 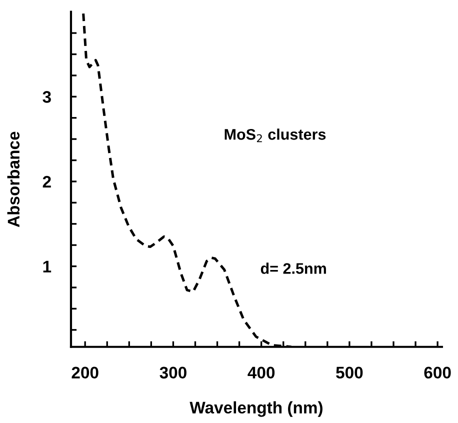 What do you see at coordinates (13, 180) in the screenshot?
I see `y-axis-title: Absorbance` at bounding box center [13, 180].